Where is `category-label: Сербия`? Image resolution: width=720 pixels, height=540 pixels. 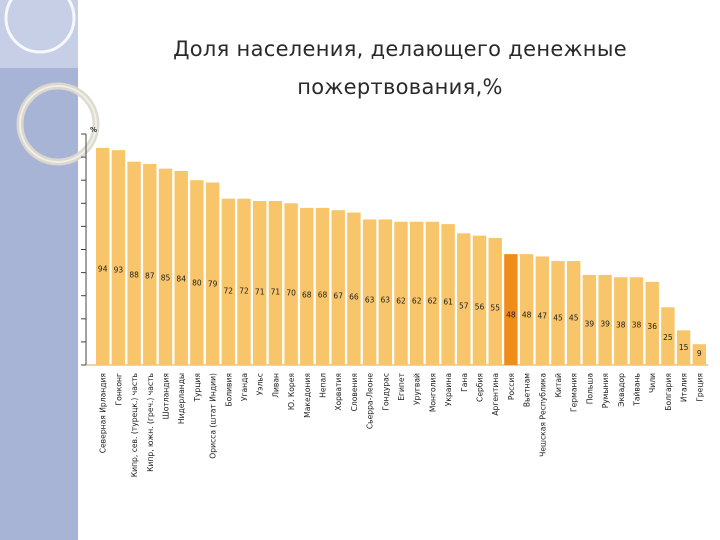
category-label: Сербия is located at coordinates (480, 387).